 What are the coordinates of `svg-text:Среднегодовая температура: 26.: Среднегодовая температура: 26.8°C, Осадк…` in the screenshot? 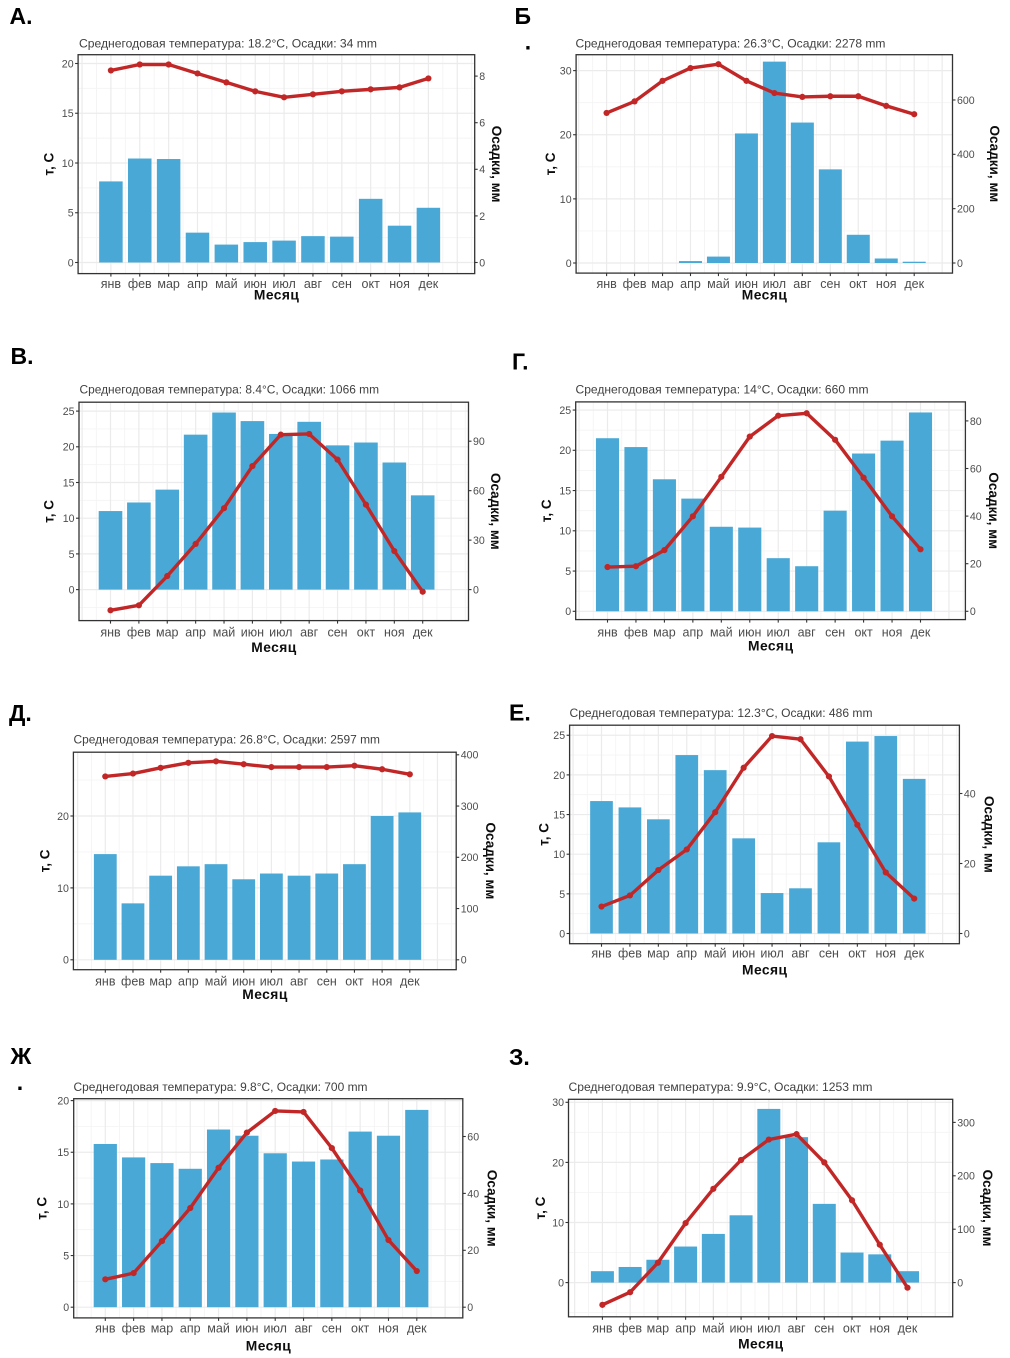 It's located at (227, 739).